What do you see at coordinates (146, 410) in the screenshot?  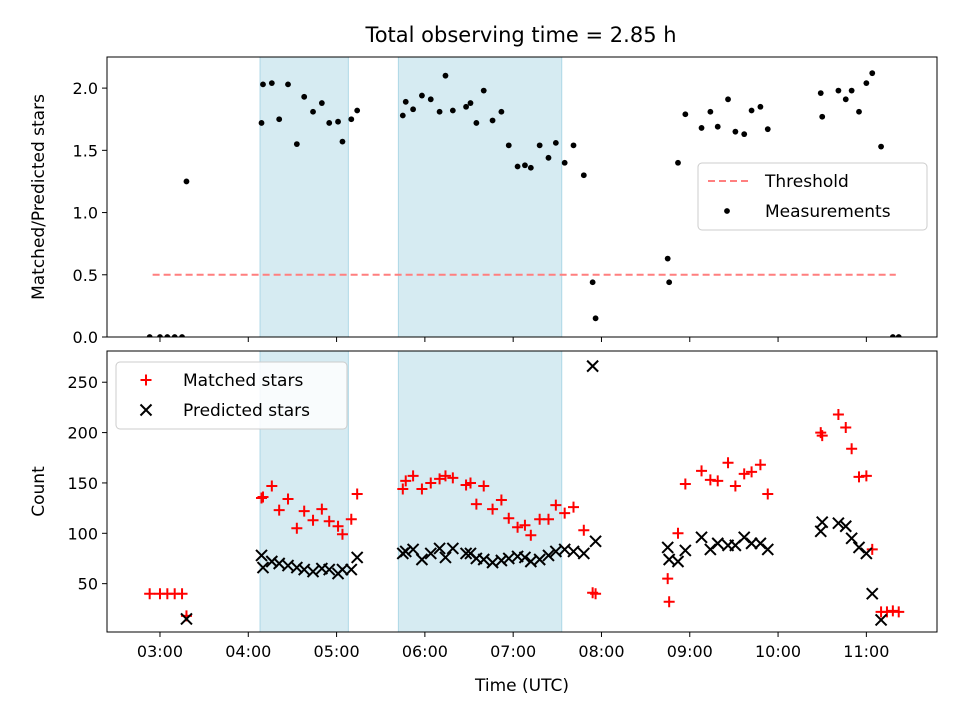 I see `legend-predicted-swatch` at bounding box center [146, 410].